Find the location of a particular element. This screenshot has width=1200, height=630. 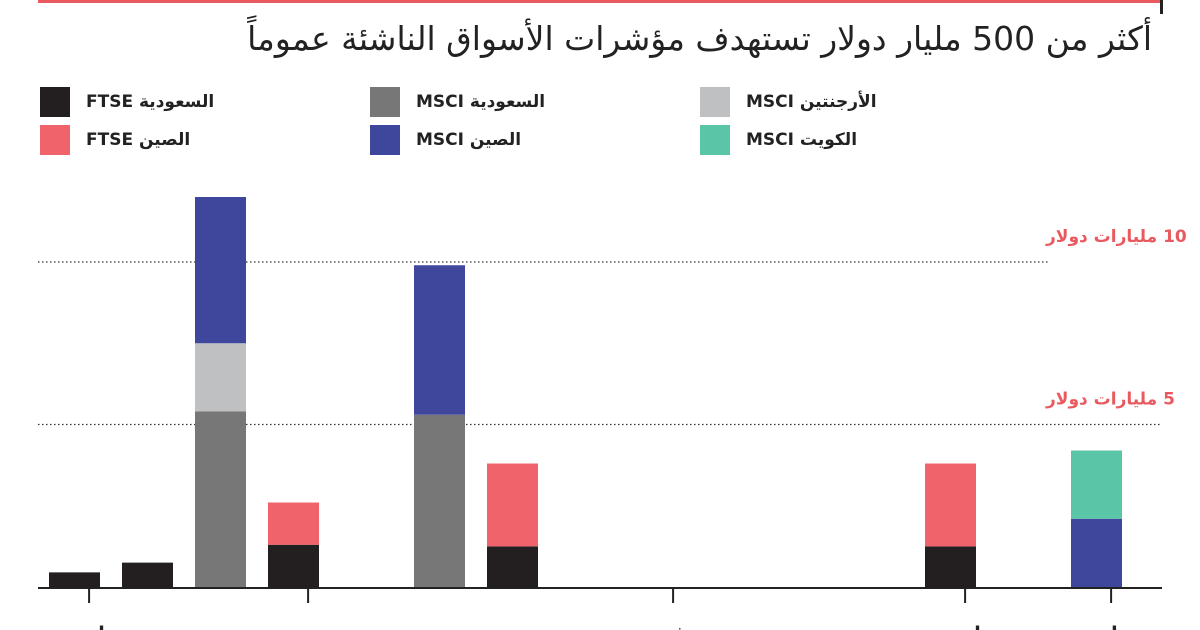

legend-label: الأرجنتين MSCI is located at coordinates (811, 102).